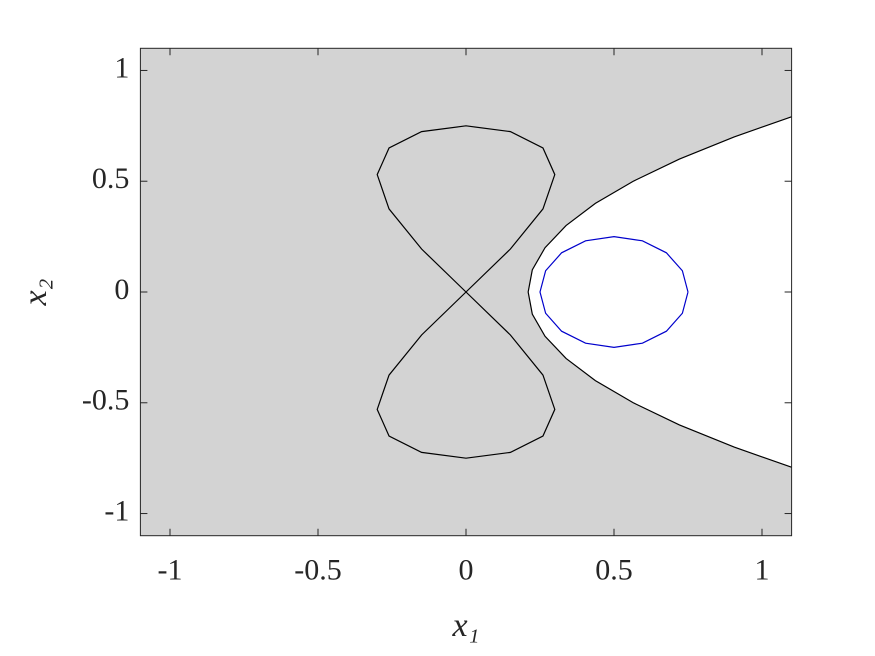 Image resolution: width=875 pixels, height=656 pixels. Describe the element at coordinates (614, 570) in the screenshot. I see `x-tick-label: 0.5` at that location.